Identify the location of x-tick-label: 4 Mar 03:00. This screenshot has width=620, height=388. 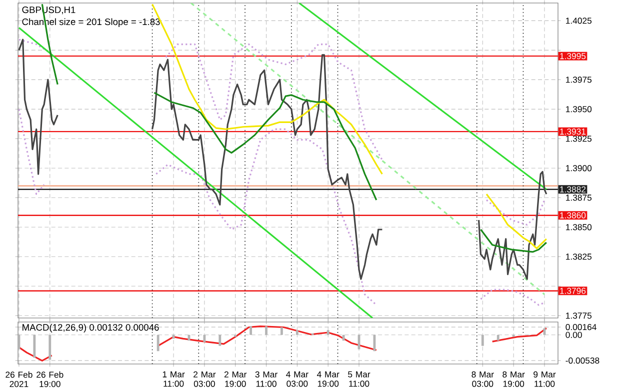
(297, 379).